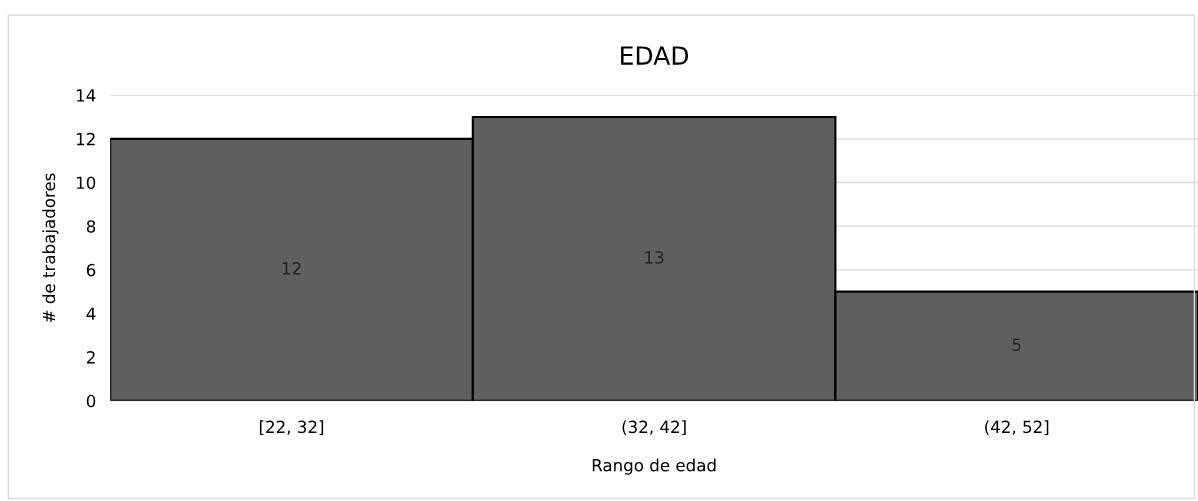 The height and width of the screenshot is (501, 1198). What do you see at coordinates (86, 183) in the screenshot?
I see `y-tick-label: 10` at bounding box center [86, 183].